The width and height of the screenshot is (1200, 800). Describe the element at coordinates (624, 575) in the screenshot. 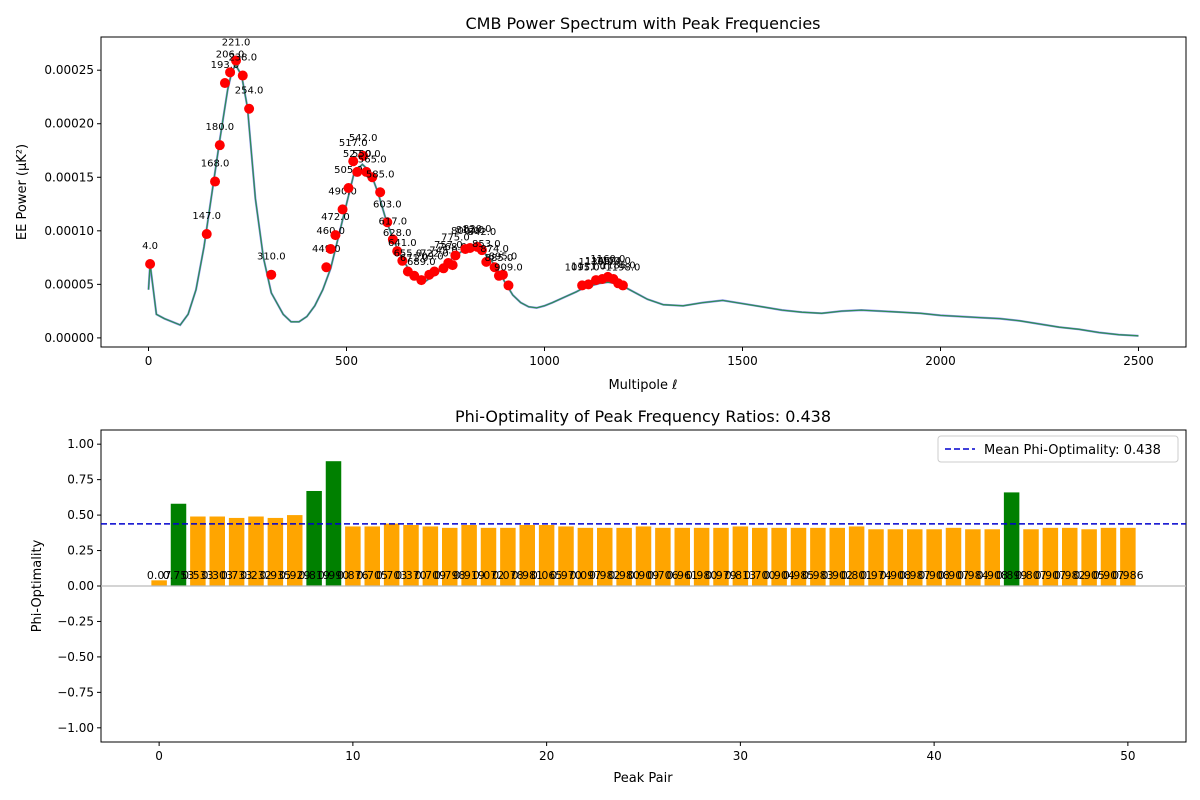

I see `phi-bar-label: 0.980` at that location.